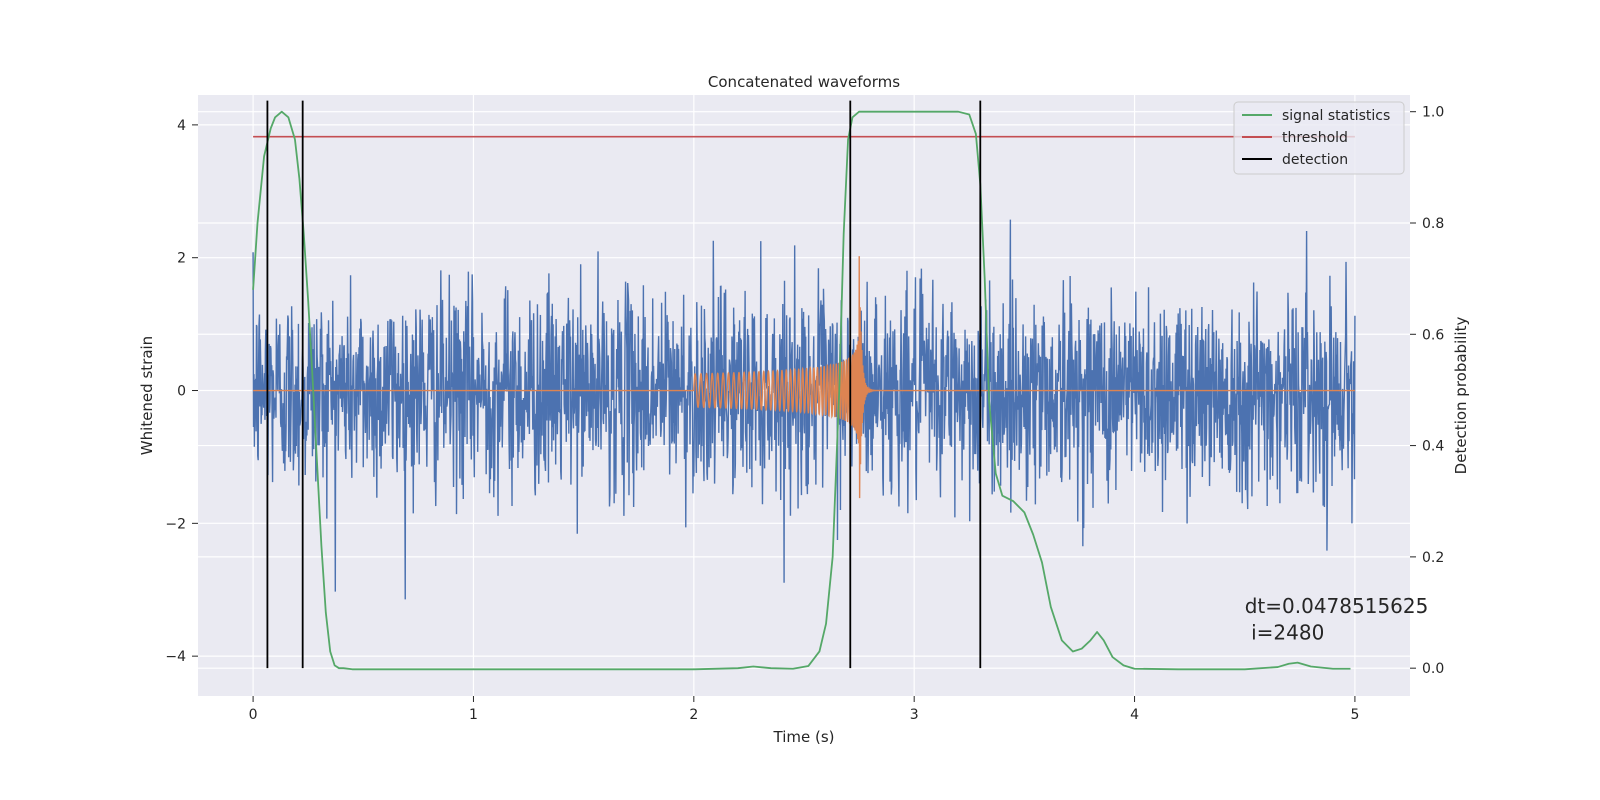 The height and width of the screenshot is (800, 1600). I want to click on chart-title: Concatenated waveforms, so click(804, 82).